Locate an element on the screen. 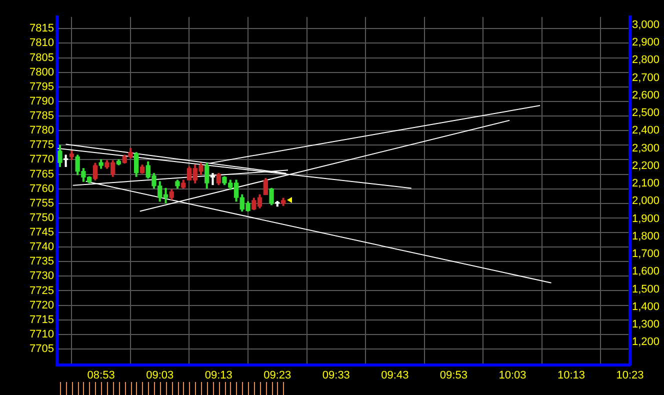  y-tick-label: 7705 is located at coordinates (42, 349).